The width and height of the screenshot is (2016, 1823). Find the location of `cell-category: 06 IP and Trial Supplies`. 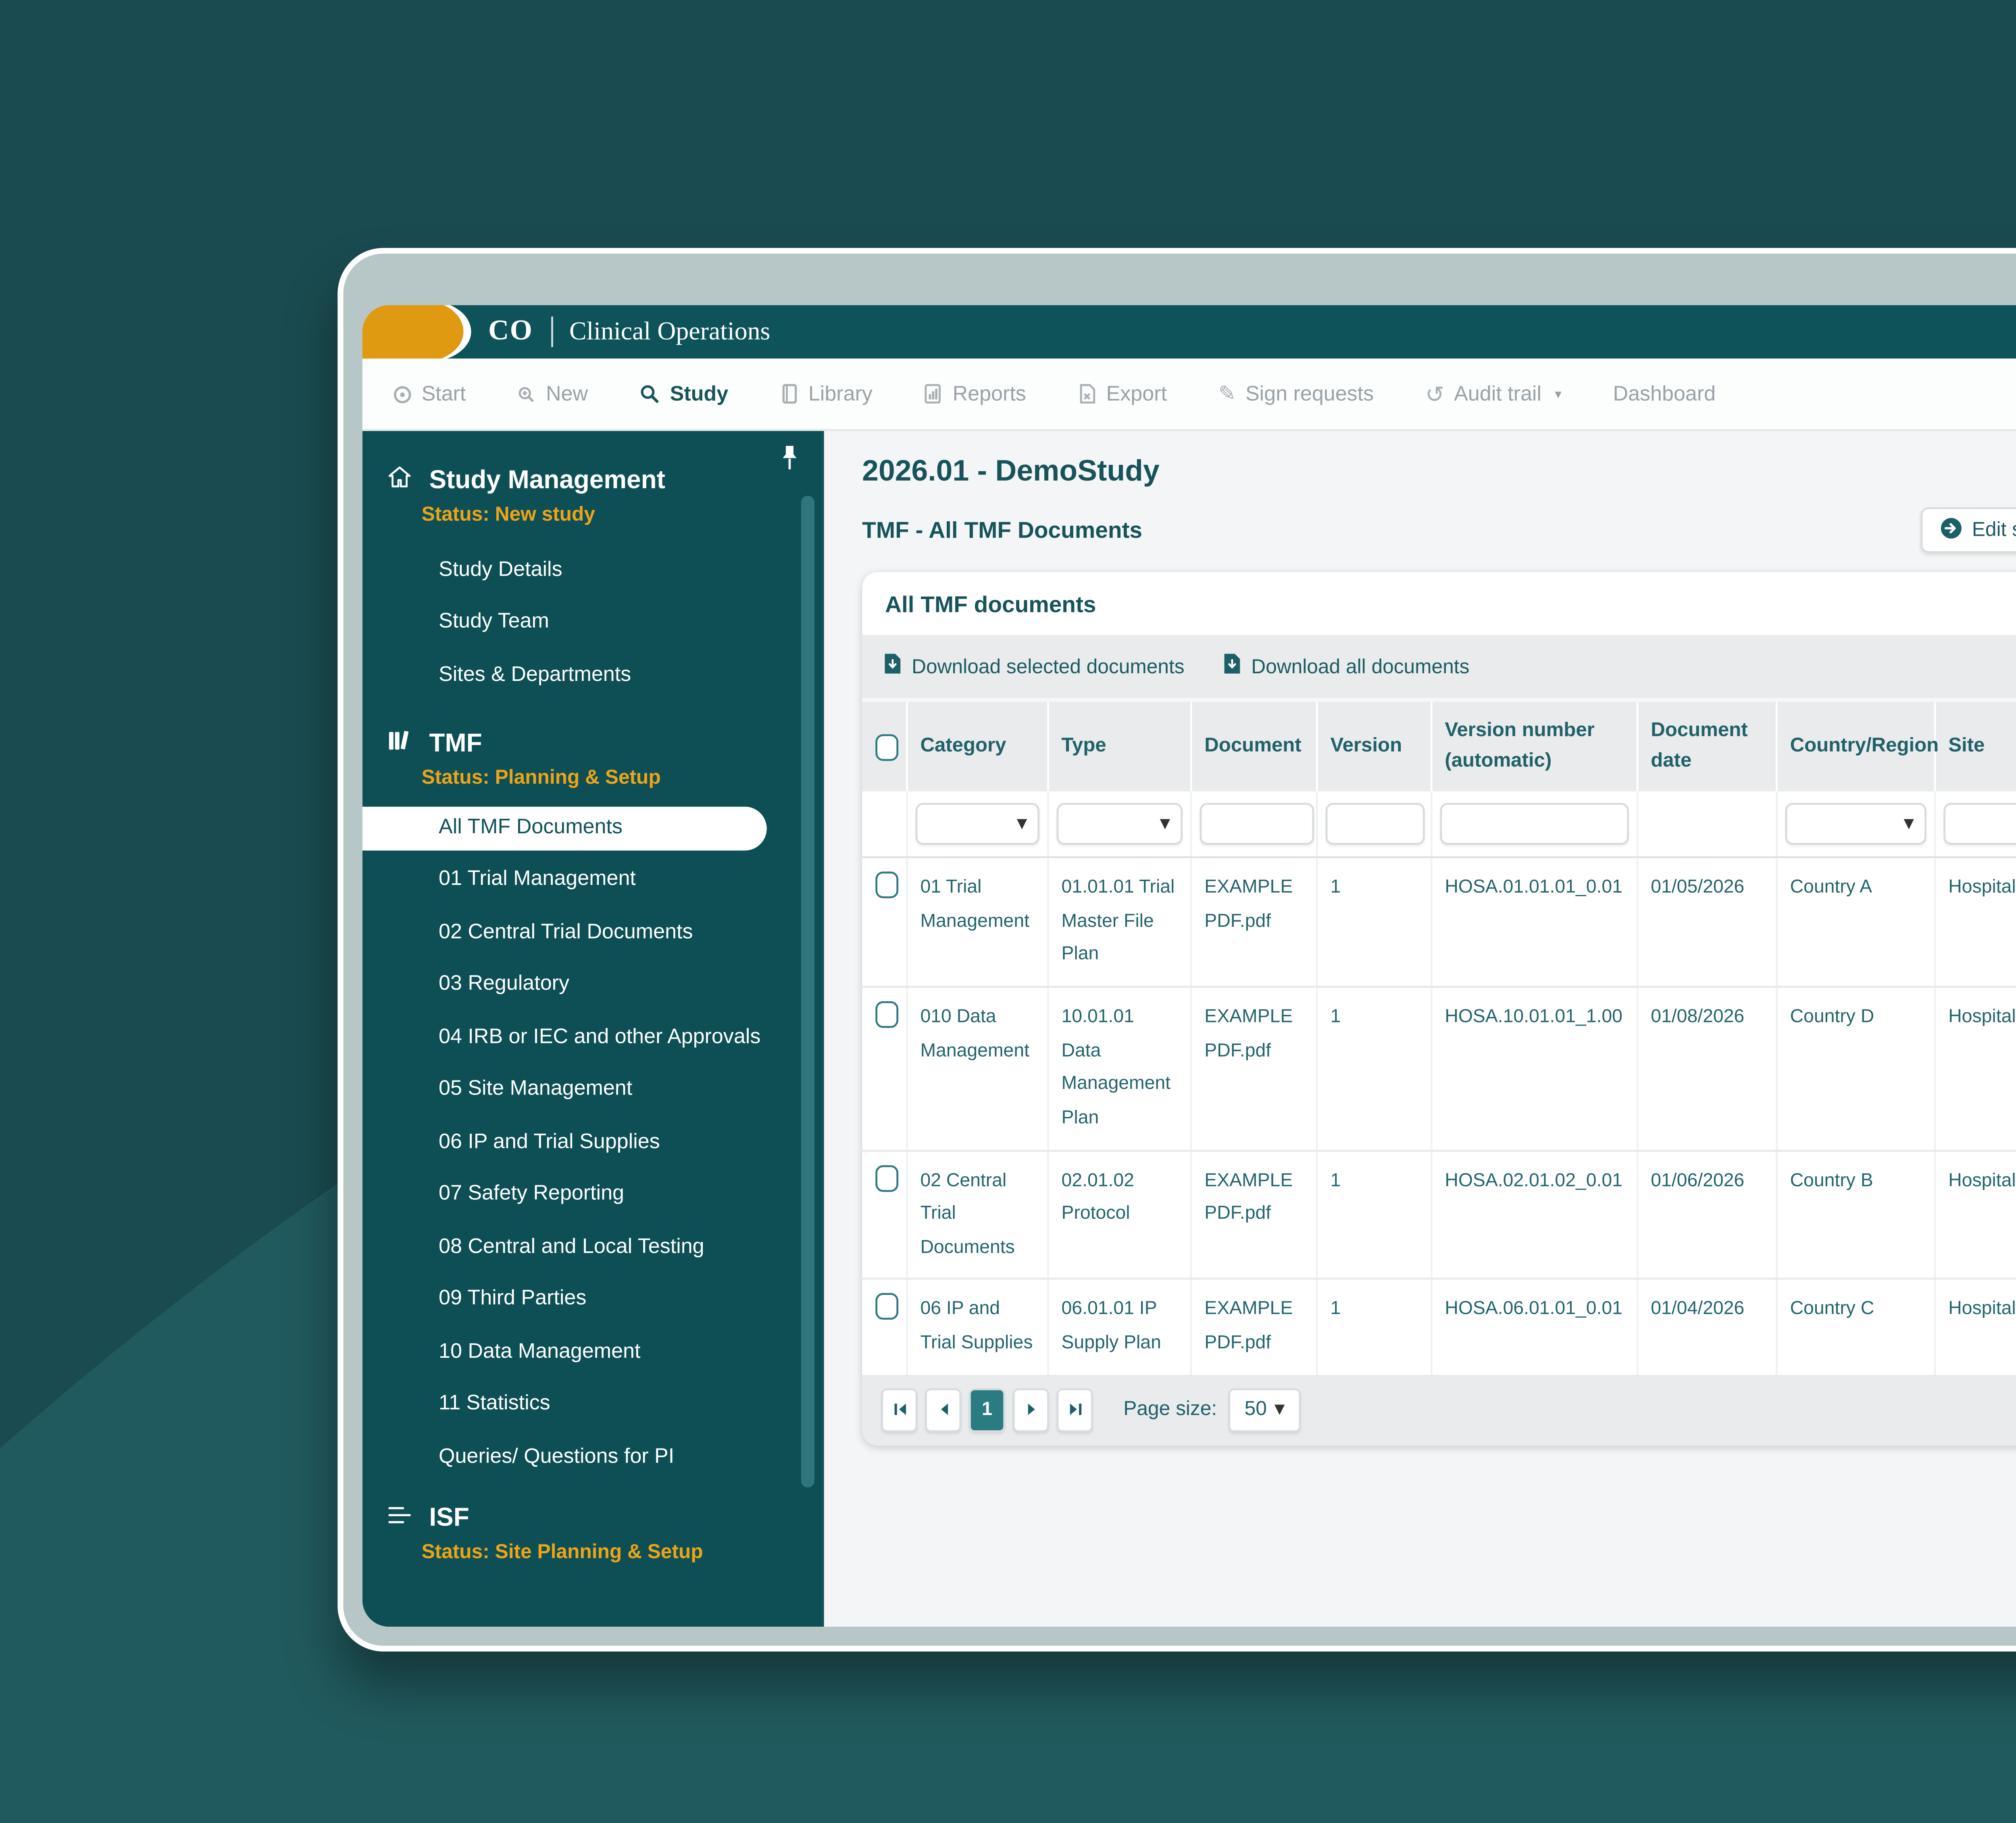

cell-category: 06 IP and Trial Supplies is located at coordinates (977, 1328).